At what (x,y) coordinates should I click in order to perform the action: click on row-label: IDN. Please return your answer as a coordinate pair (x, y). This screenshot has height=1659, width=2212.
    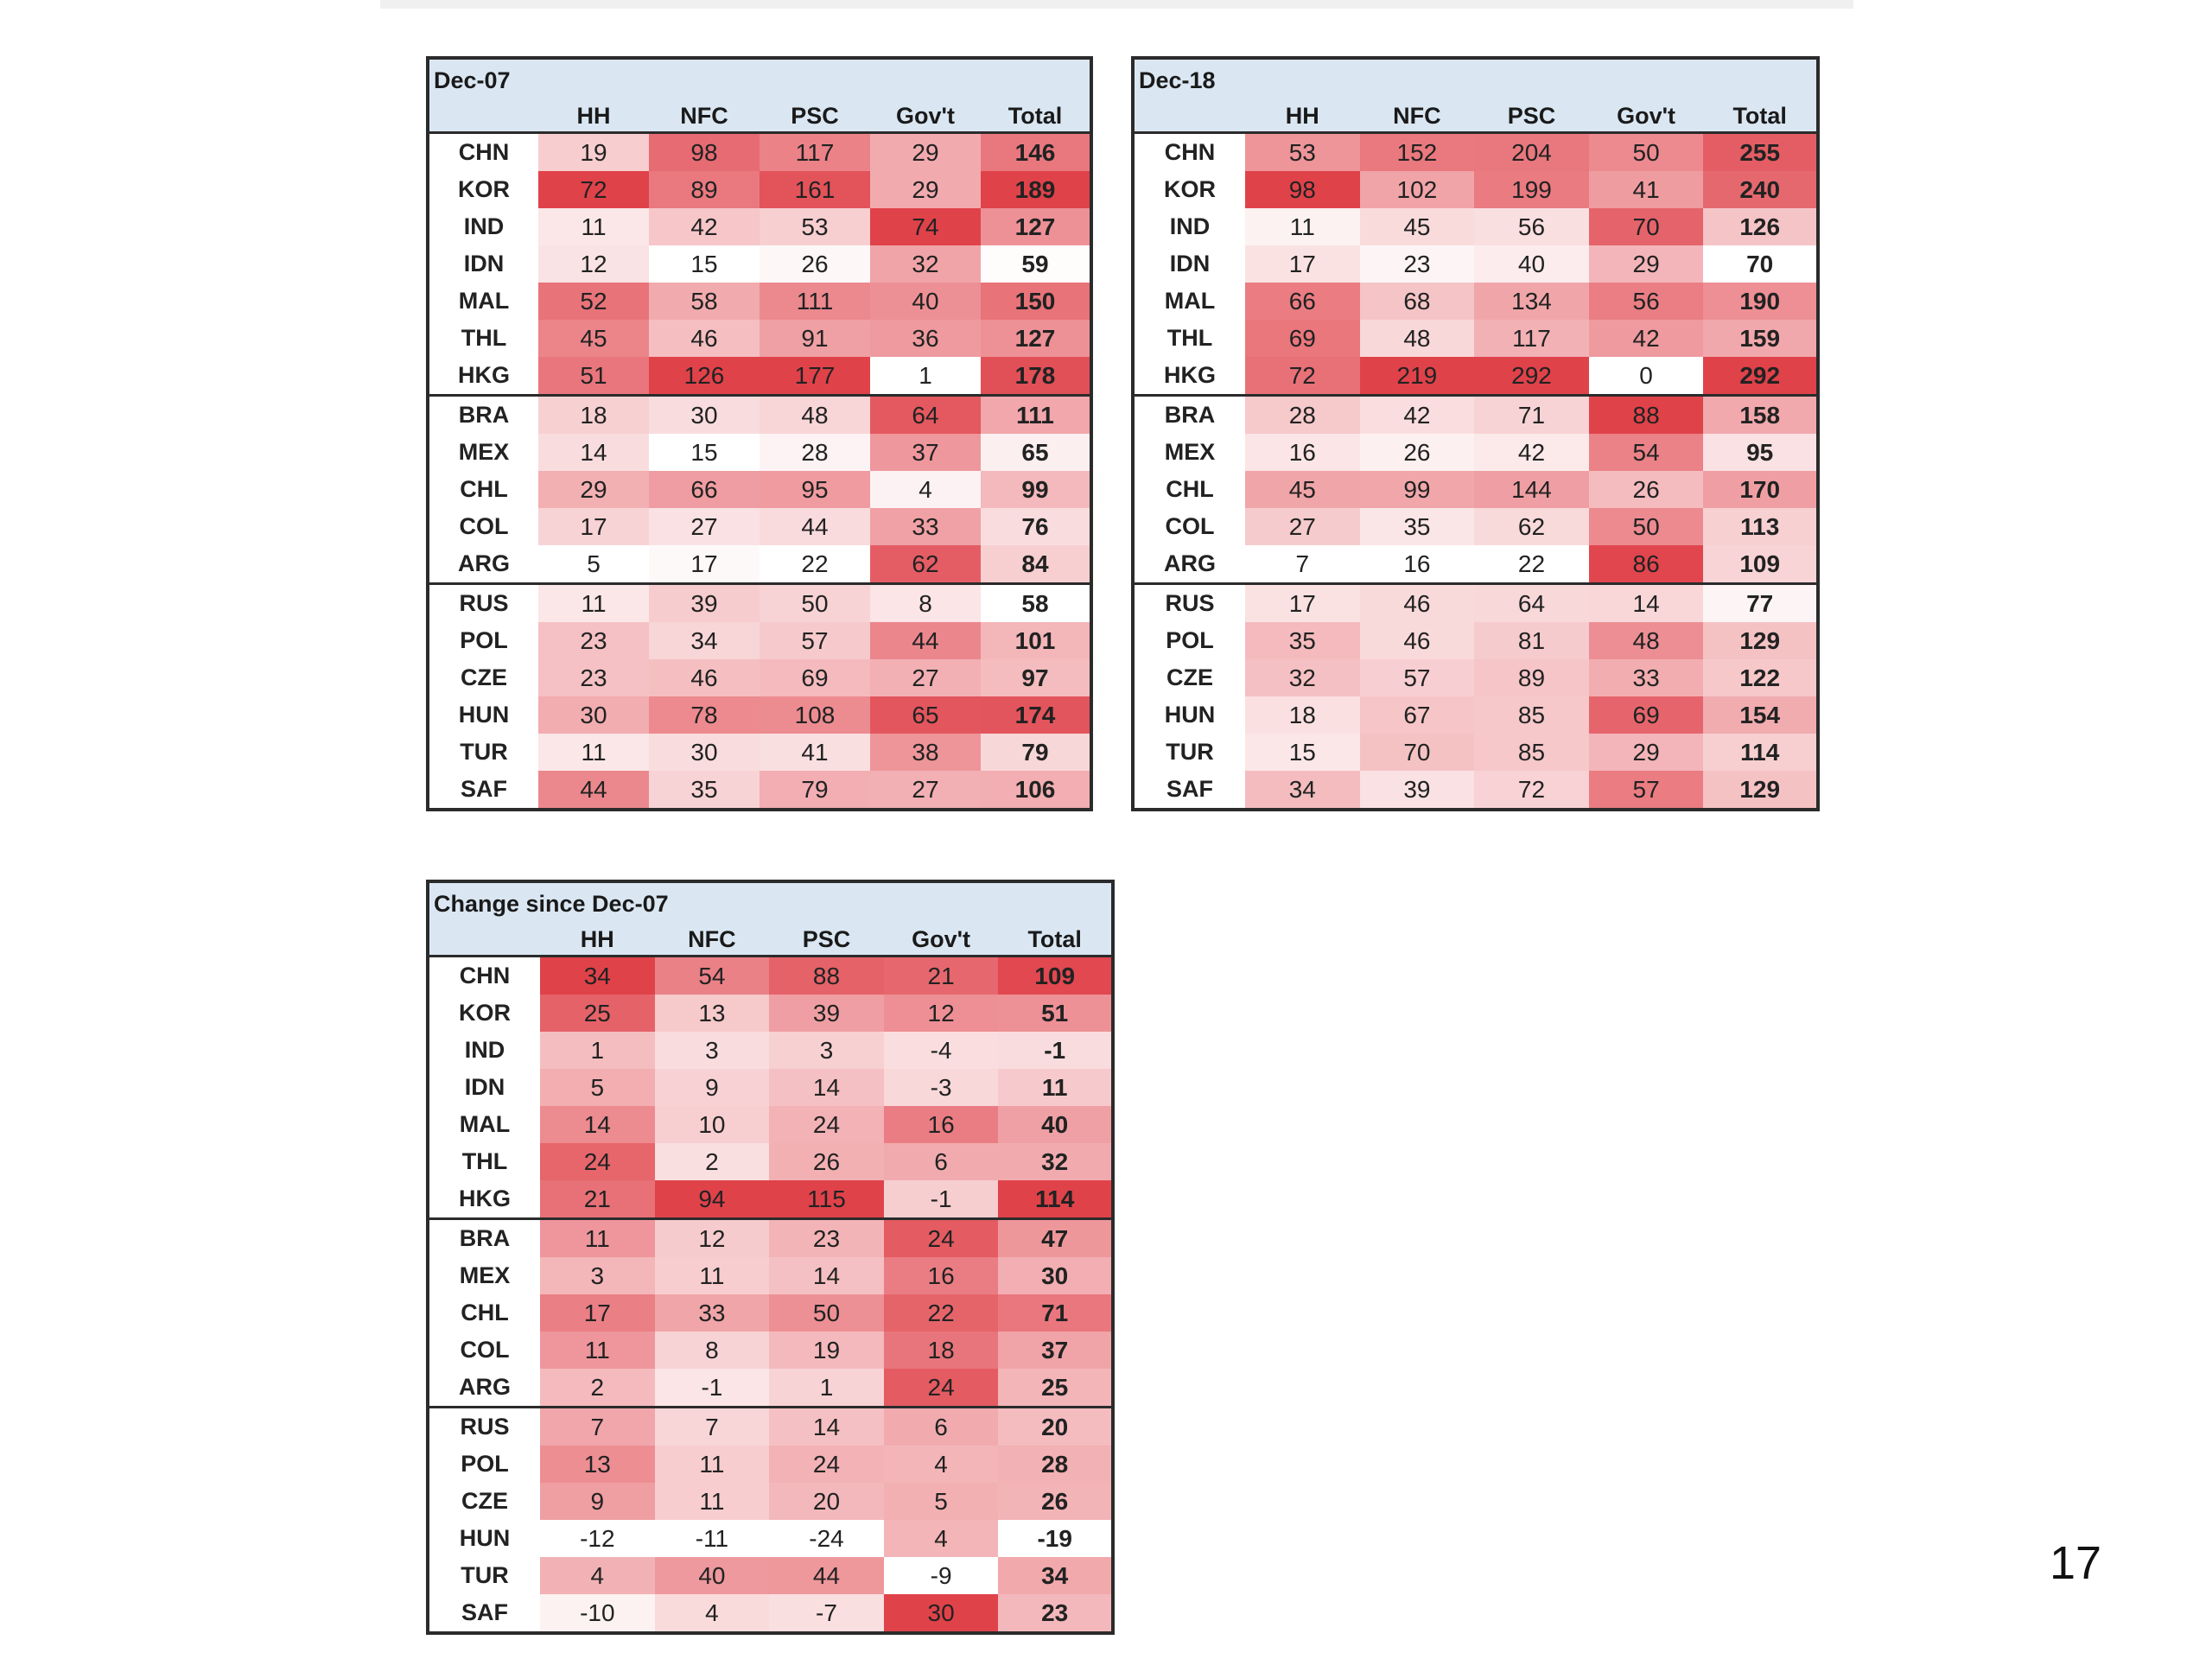
    Looking at the image, I should click on (483, 264).